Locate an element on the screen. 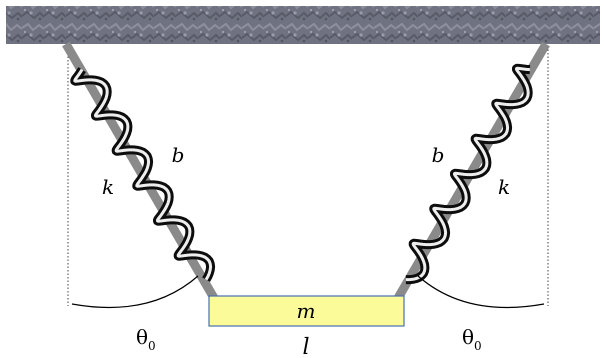 This screenshot has height=358, width=604. right-angle-symbol: θ is located at coordinates (468, 337).